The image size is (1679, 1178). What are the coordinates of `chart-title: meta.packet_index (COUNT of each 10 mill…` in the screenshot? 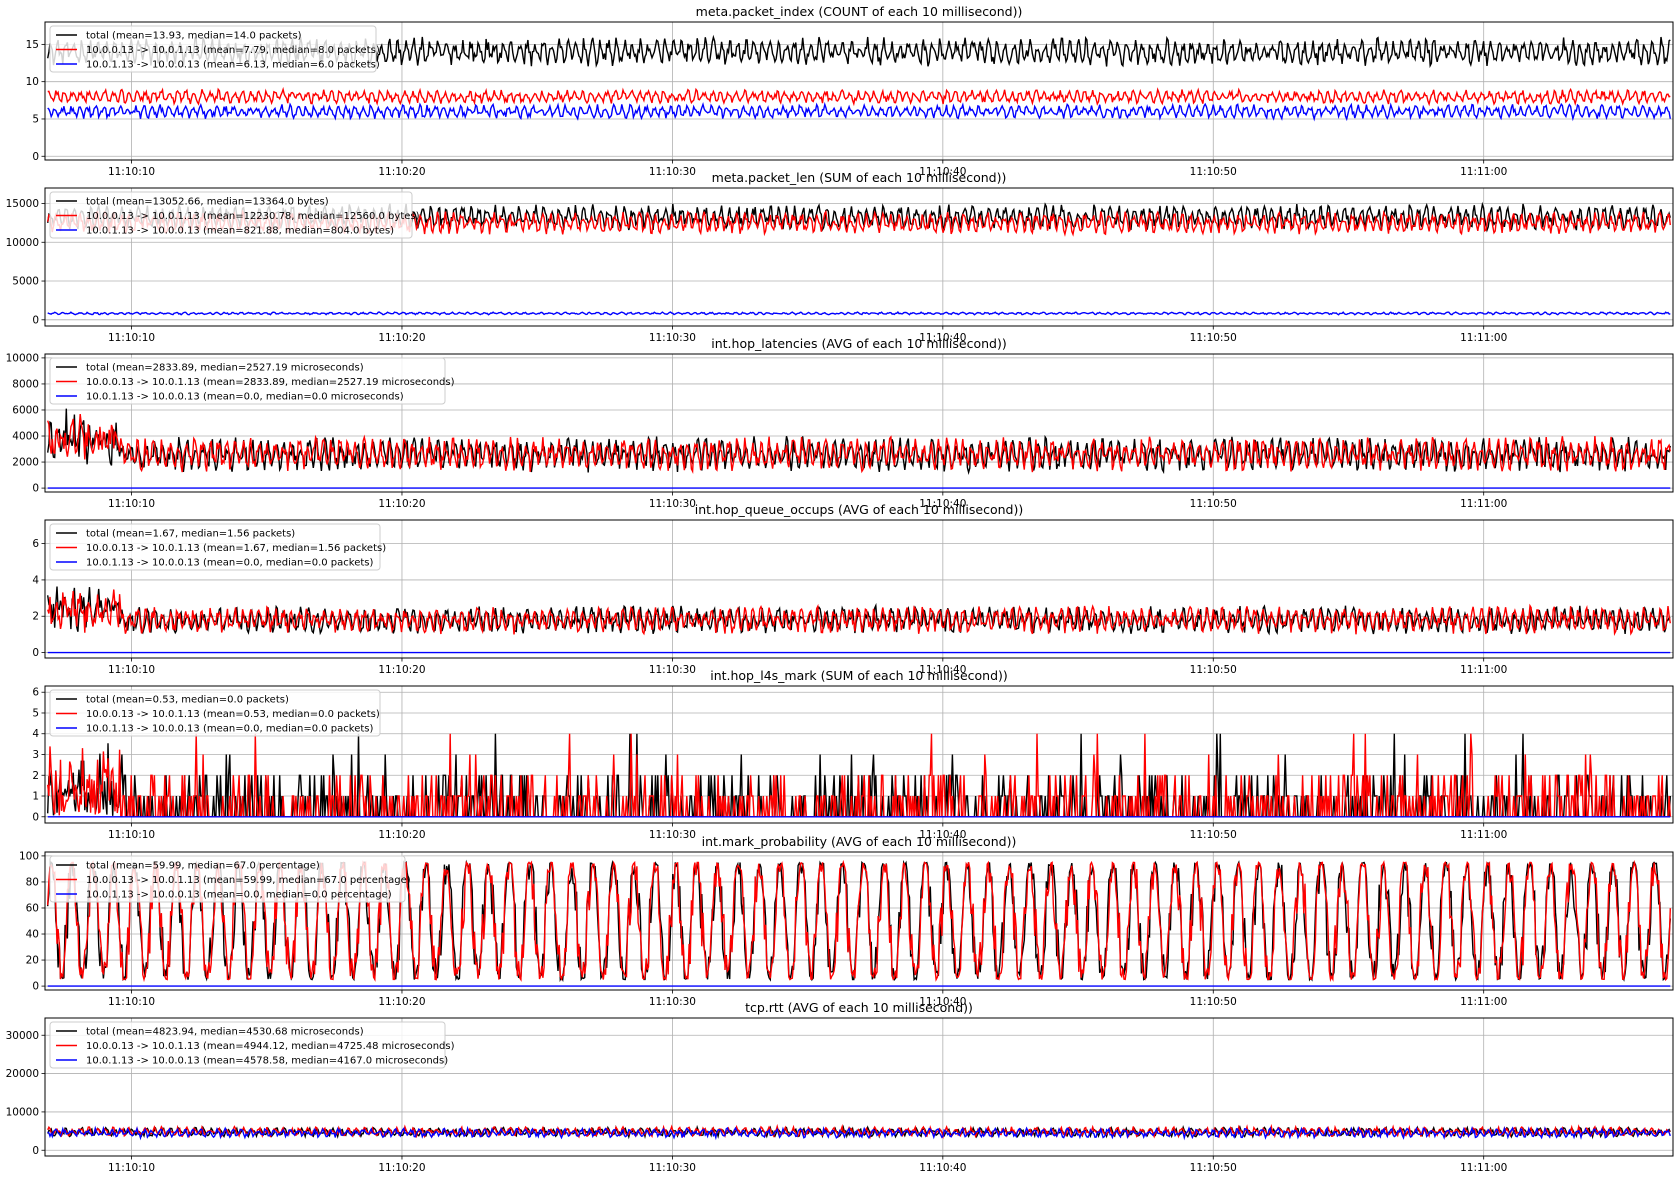 It's located at (859, 11).